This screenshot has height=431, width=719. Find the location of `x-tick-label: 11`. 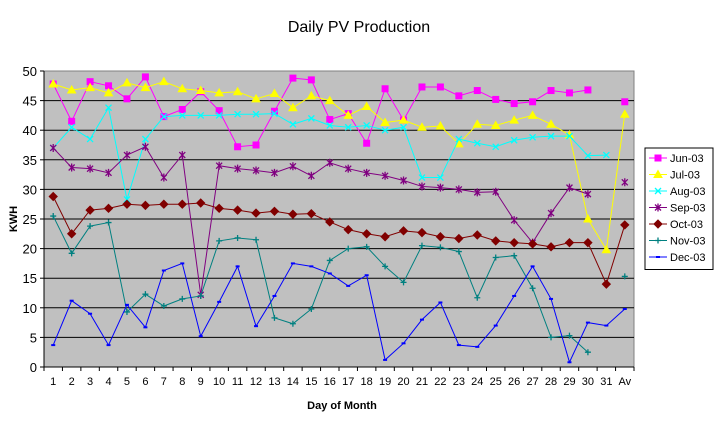

x-tick-label: 11 is located at coordinates (237, 382).